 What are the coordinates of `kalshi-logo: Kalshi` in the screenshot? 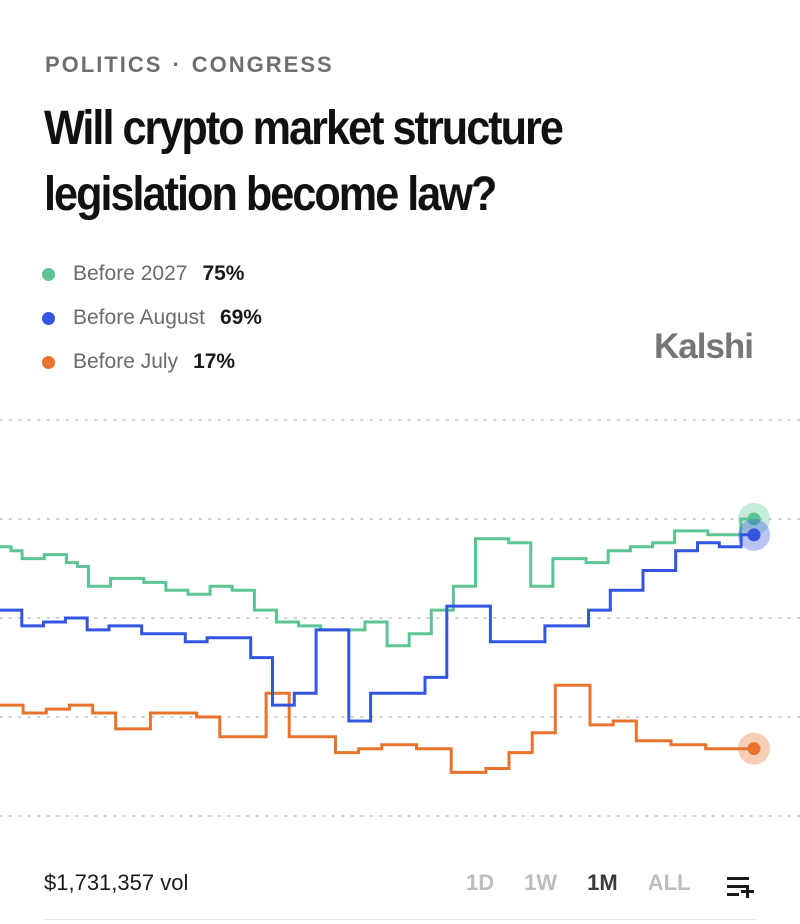 It's located at (704, 346).